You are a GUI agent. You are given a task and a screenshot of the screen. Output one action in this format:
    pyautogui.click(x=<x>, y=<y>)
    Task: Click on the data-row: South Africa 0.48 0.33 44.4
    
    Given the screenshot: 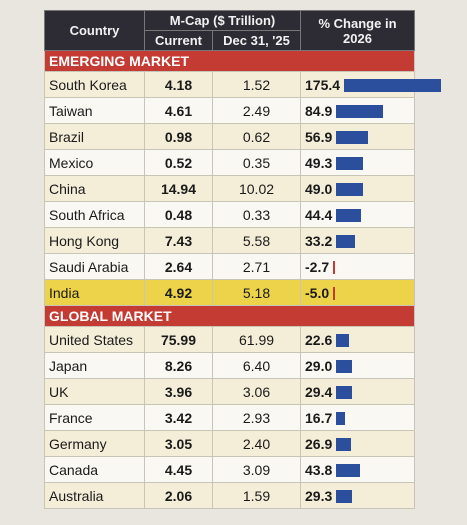 What is the action you would take?
    pyautogui.click(x=230, y=214)
    